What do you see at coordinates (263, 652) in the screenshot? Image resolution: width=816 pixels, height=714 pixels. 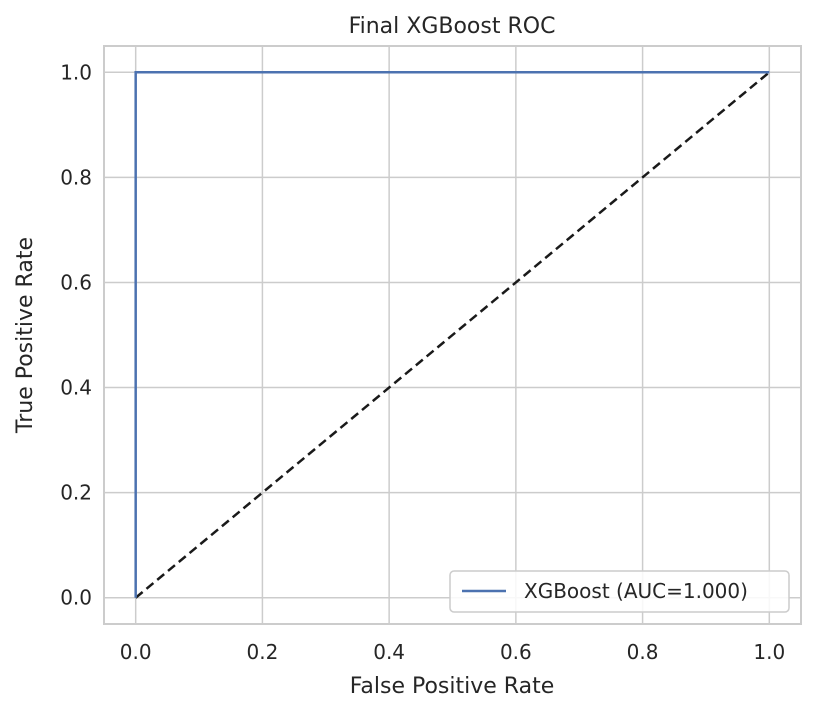 I see `x-tick-label: 0.2` at bounding box center [263, 652].